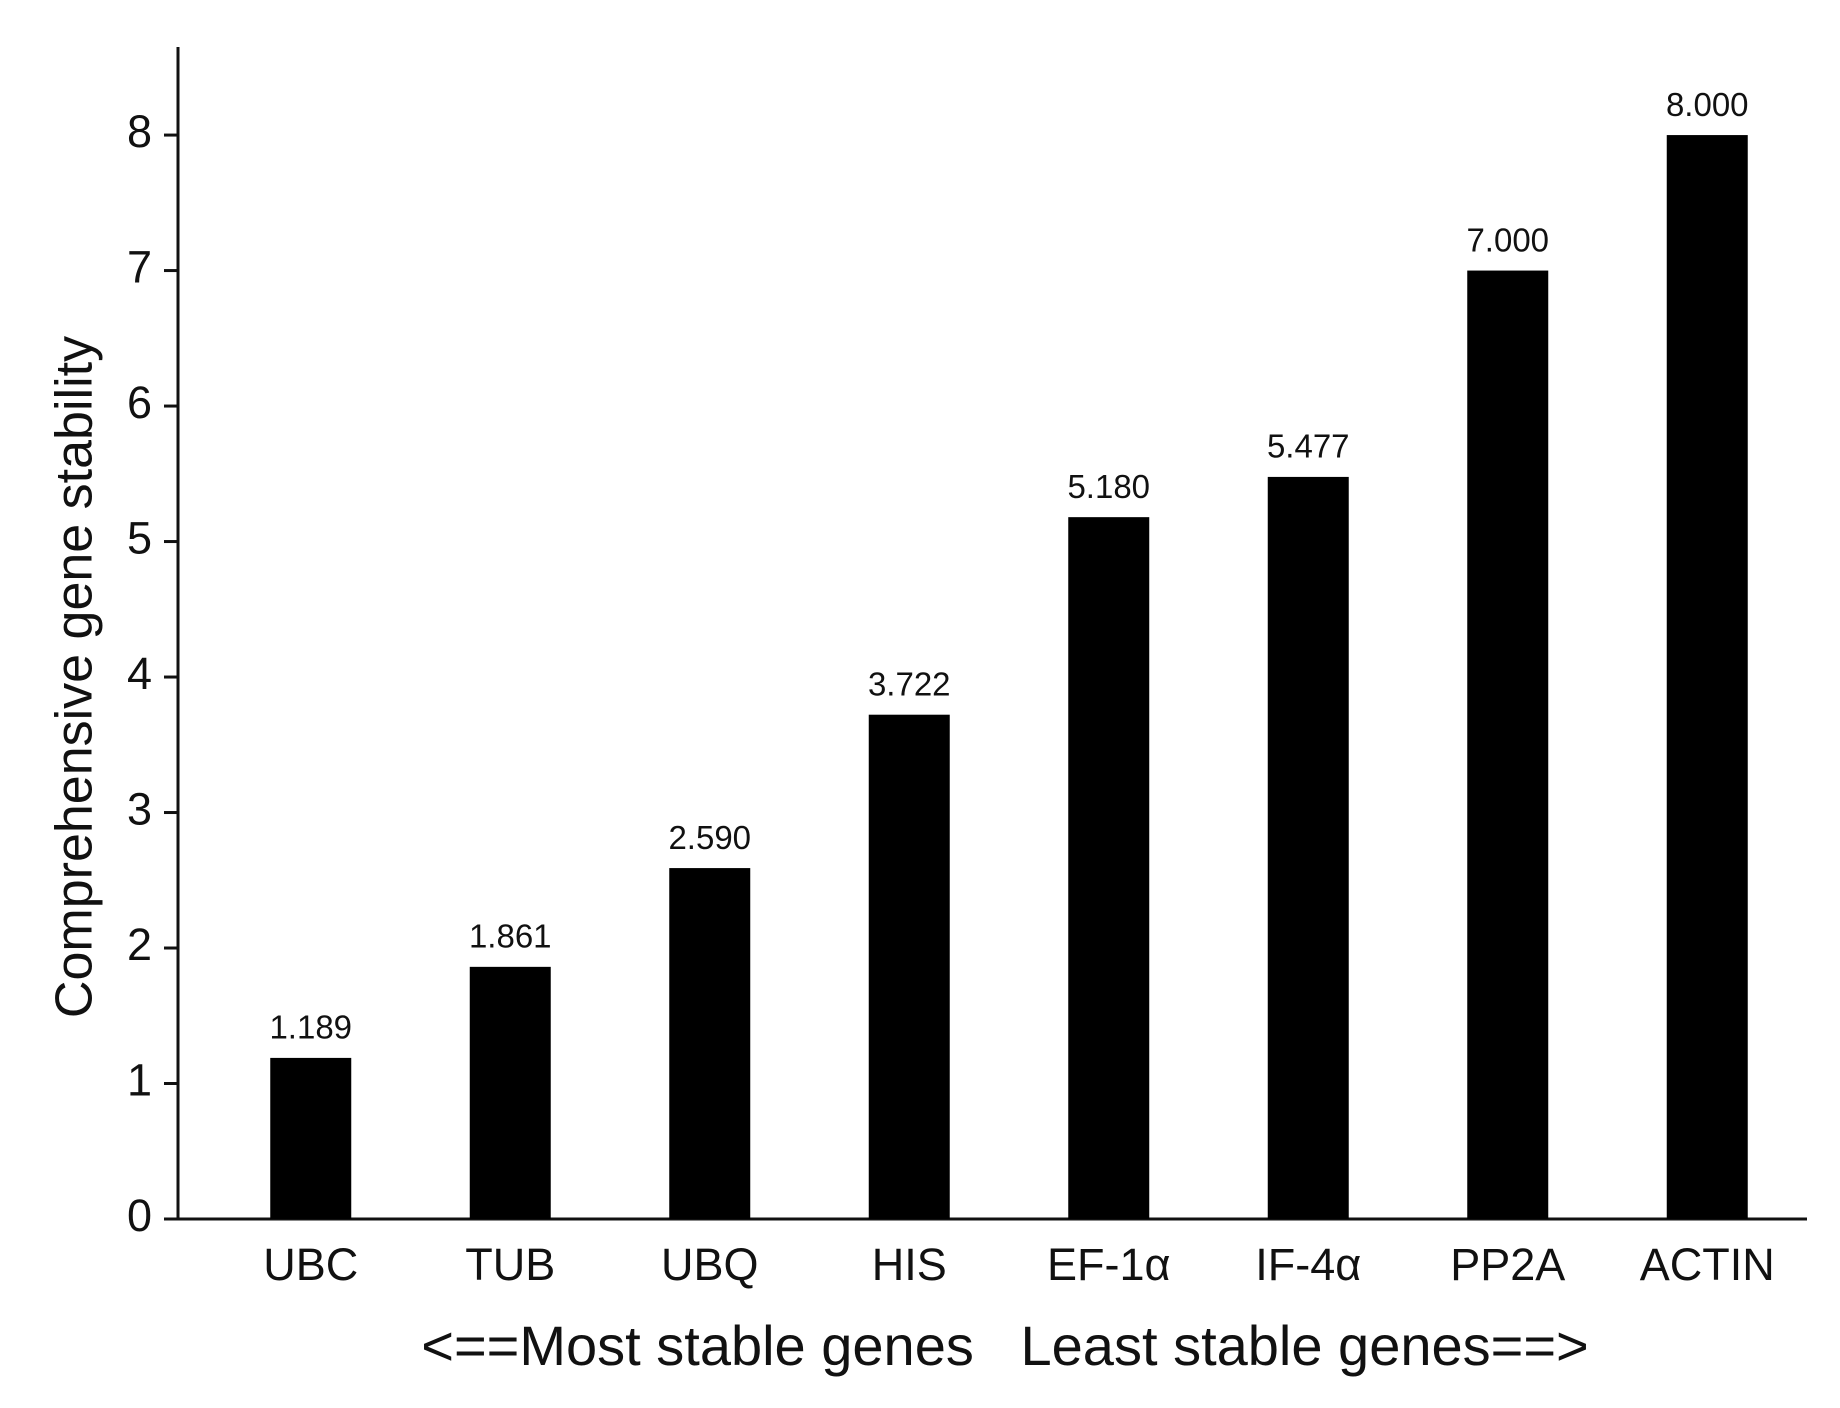 This screenshot has height=1408, width=1840. I want to click on value-label: 2.590, so click(709, 837).